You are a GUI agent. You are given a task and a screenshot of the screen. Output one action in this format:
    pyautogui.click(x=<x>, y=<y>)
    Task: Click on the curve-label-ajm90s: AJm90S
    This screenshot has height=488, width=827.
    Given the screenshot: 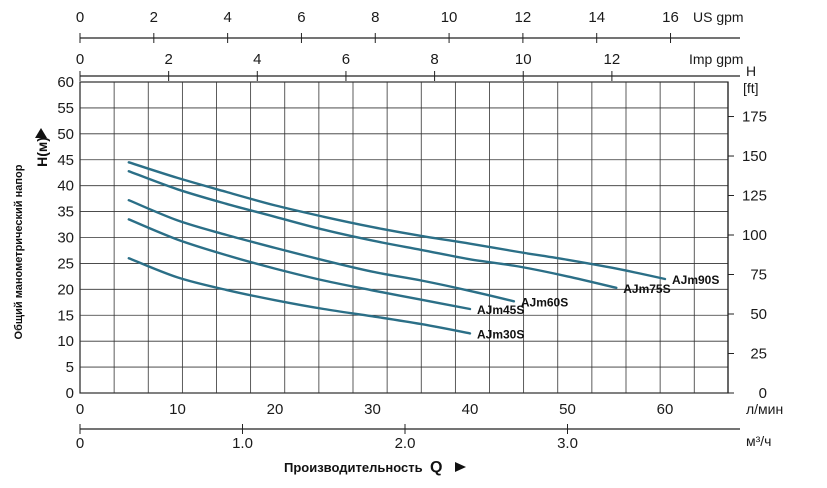 What is the action you would take?
    pyautogui.click(x=695, y=280)
    